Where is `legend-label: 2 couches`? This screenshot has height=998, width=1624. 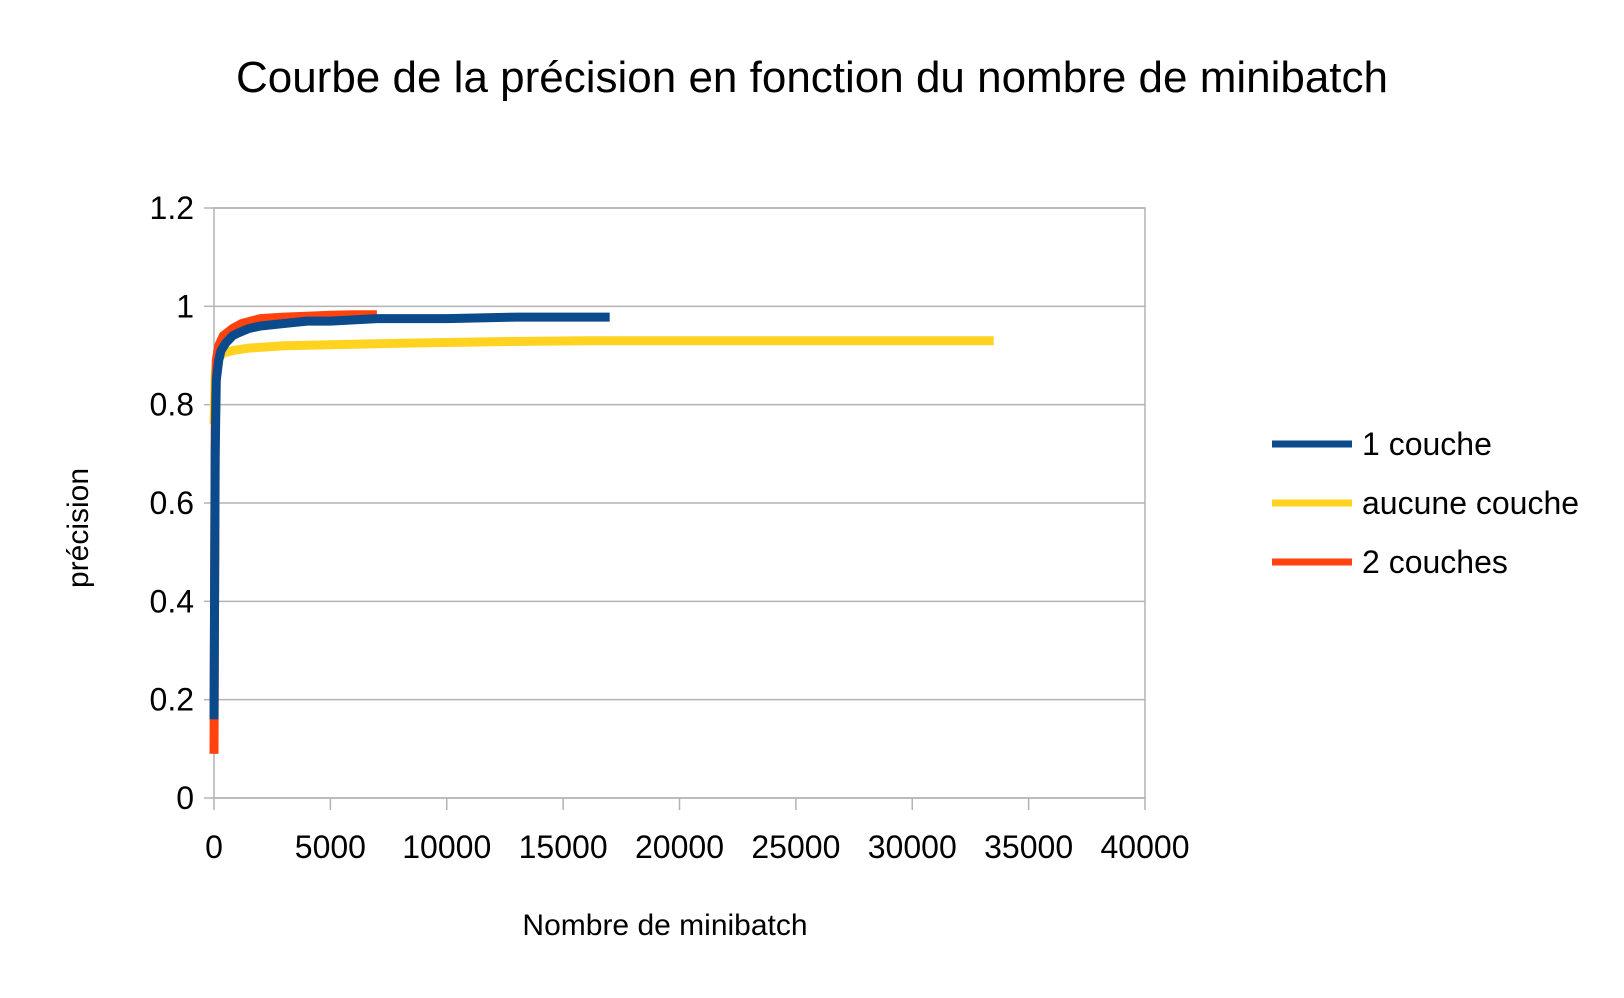 legend-label: 2 couches is located at coordinates (1435, 562).